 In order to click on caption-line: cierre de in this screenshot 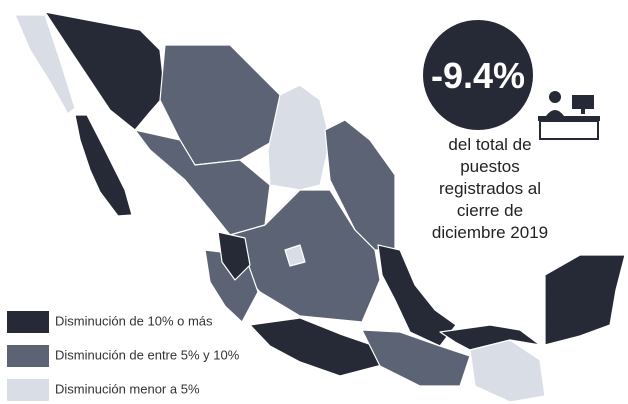, I will do `click(490, 210)`.